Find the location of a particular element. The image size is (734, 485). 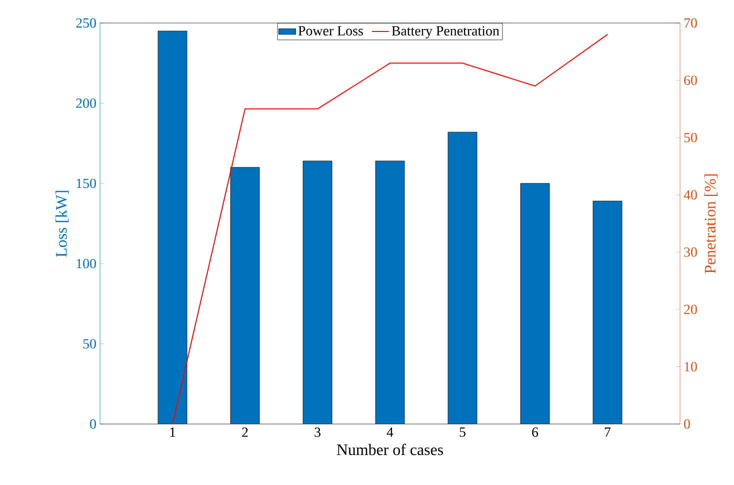

y-tick-label: 0 is located at coordinates (93, 424).